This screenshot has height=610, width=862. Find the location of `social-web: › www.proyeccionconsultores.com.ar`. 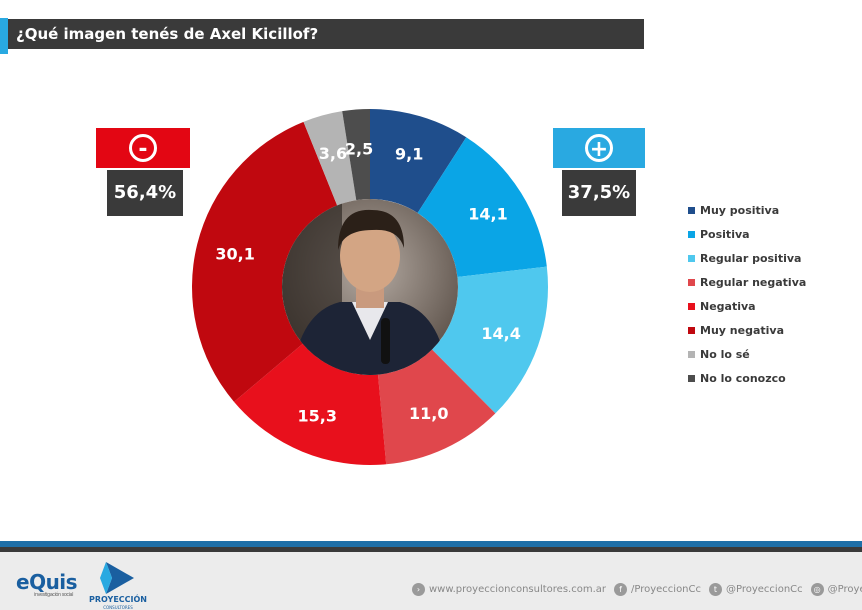

social-web: › www.proyeccionconsultores.com.ar is located at coordinates (509, 589).